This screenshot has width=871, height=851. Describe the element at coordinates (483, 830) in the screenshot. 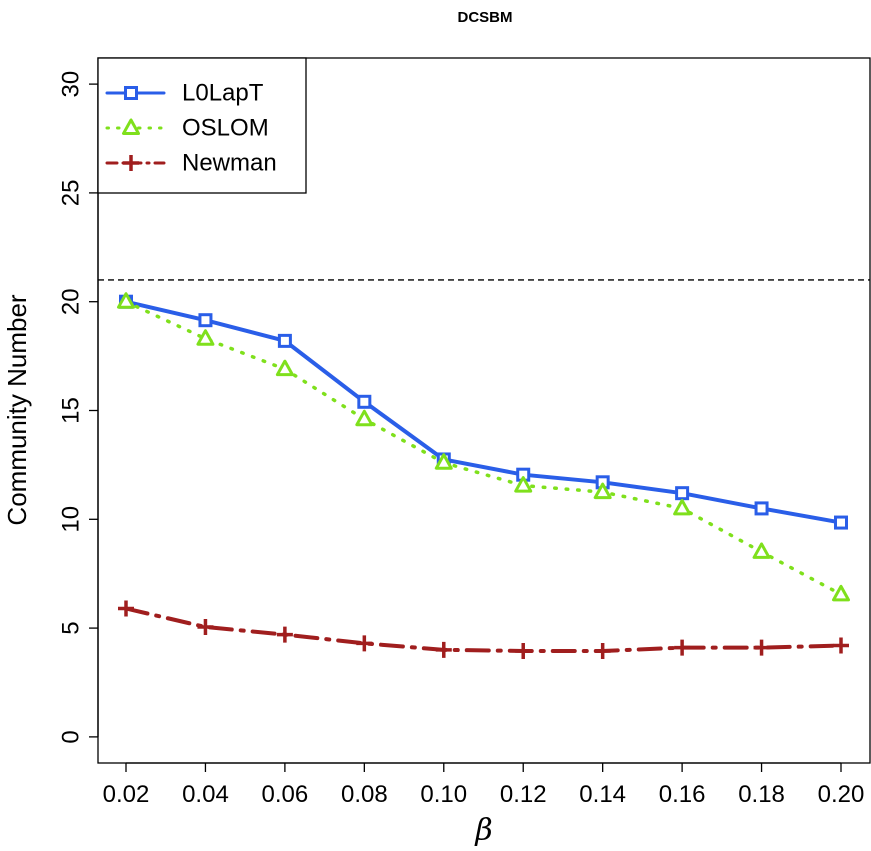

I see `x-axis-label: β` at that location.